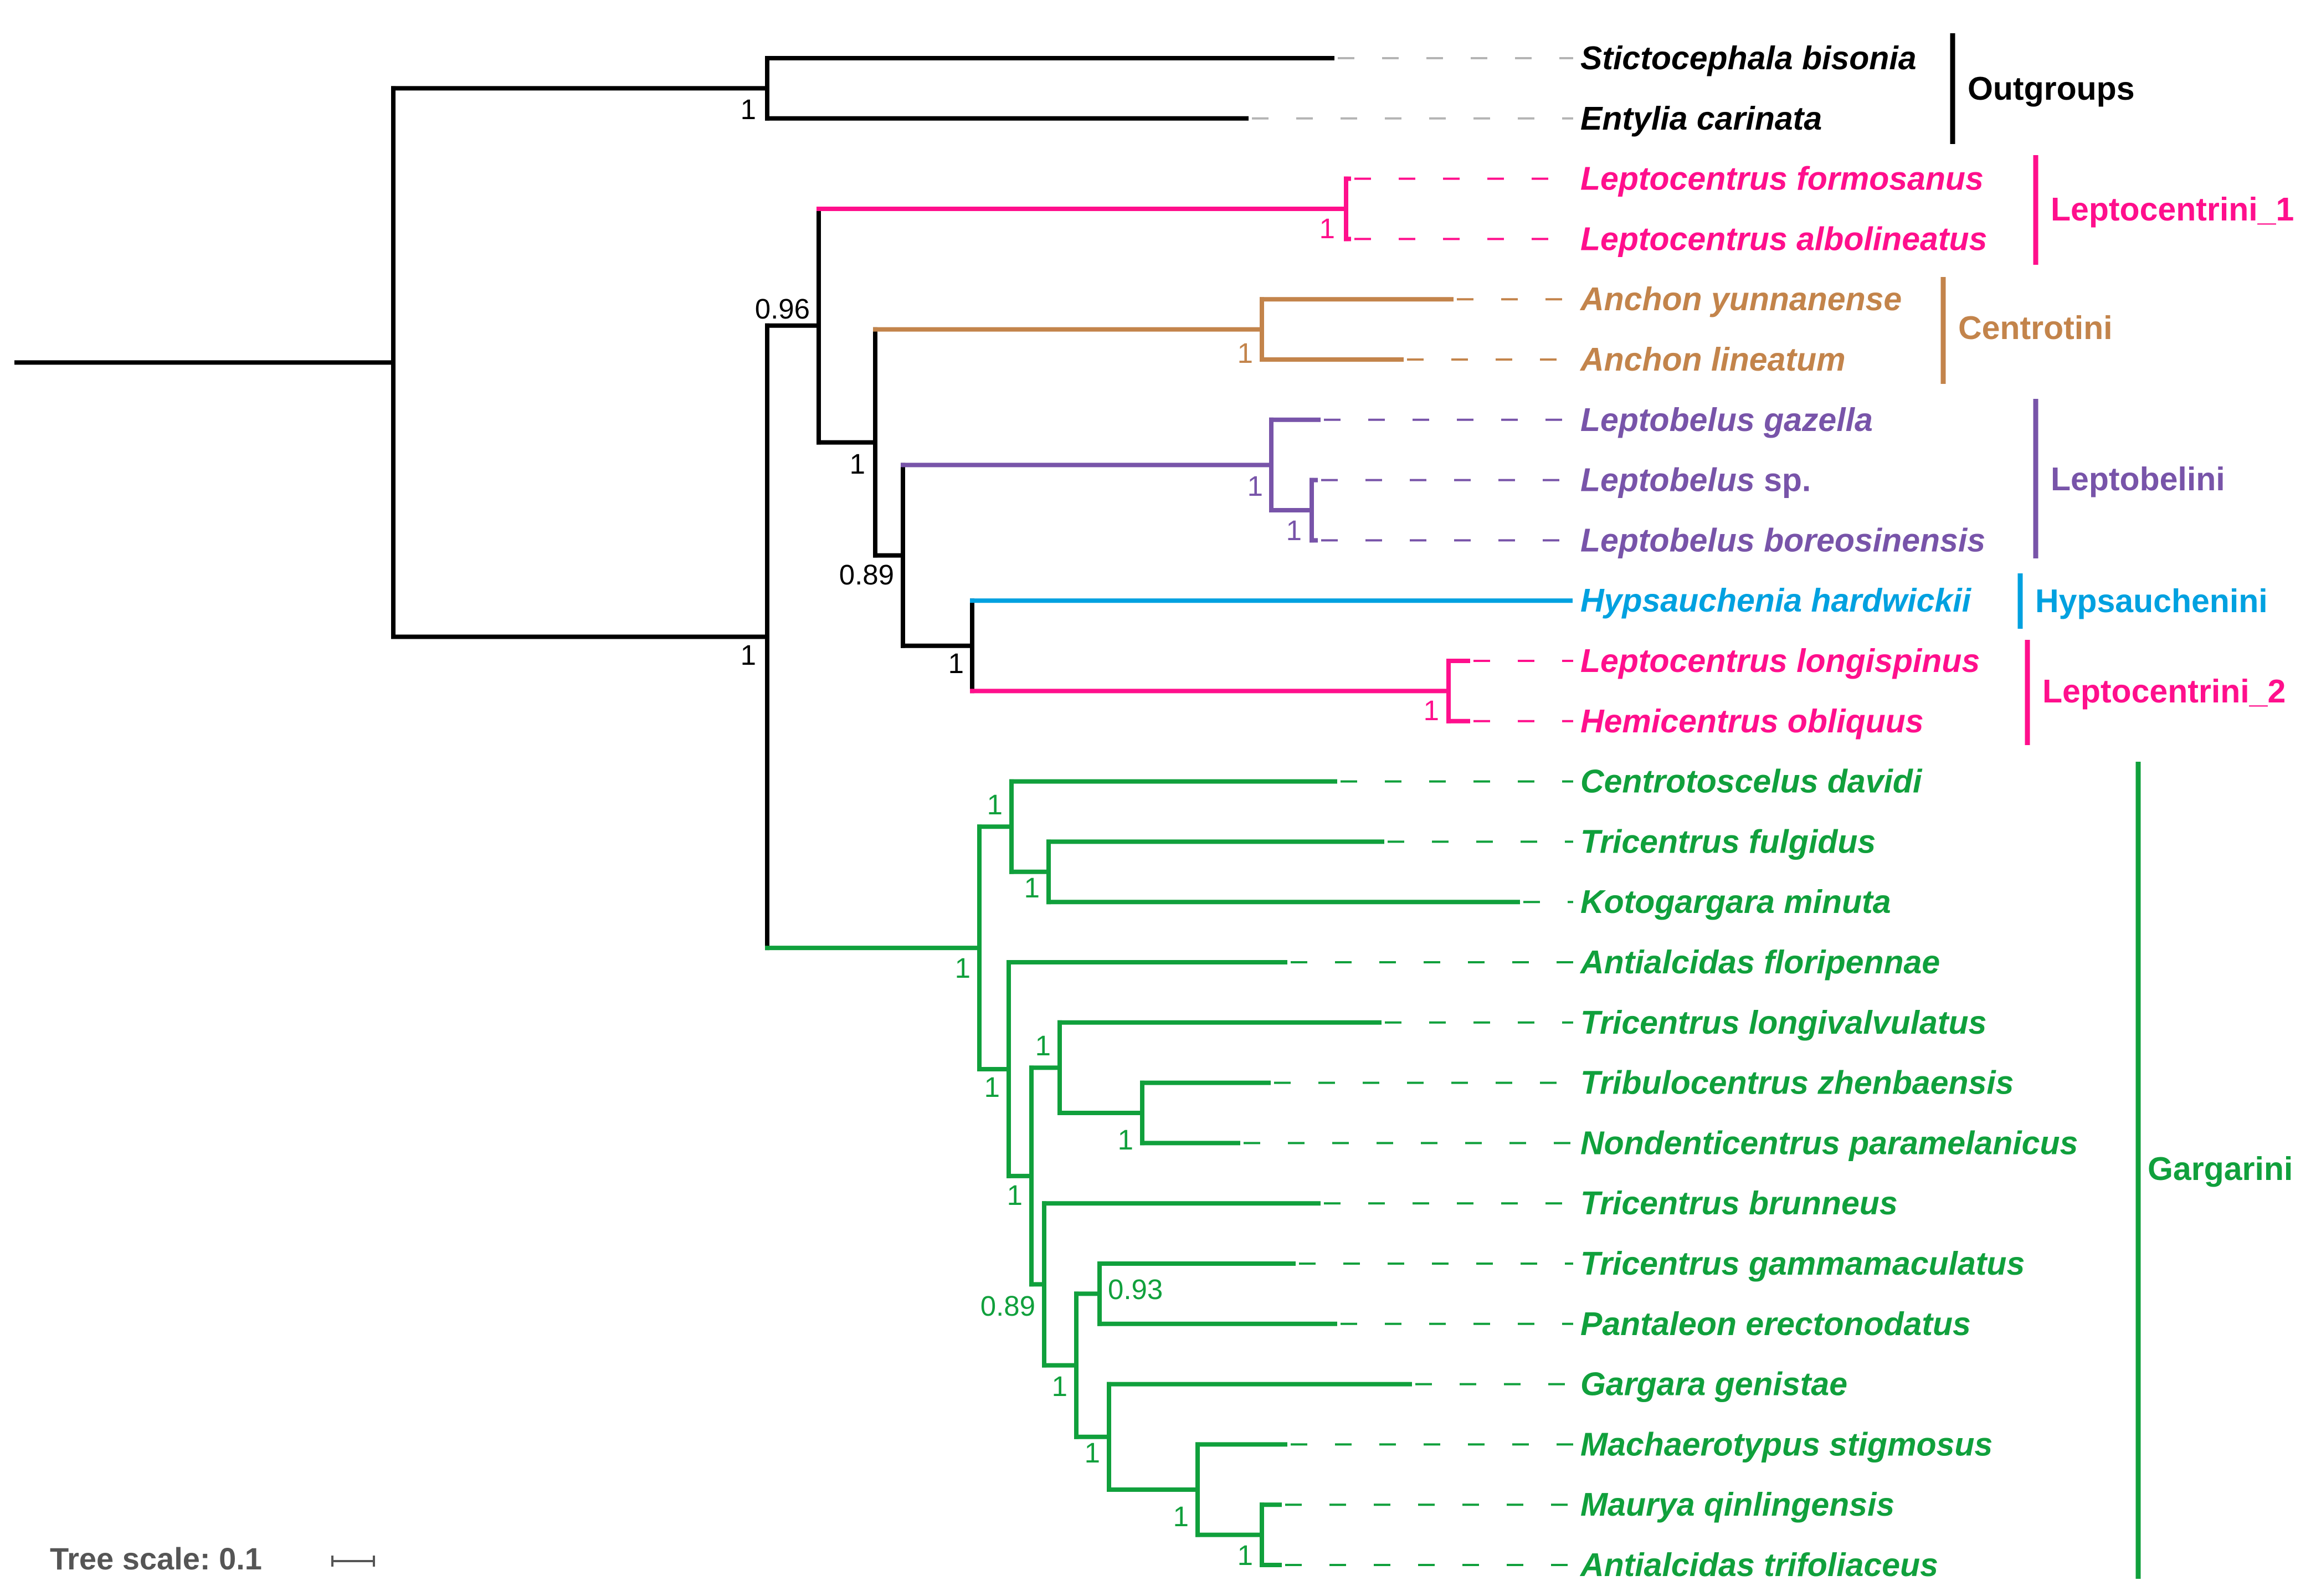  I want to click on taxon-label-lalbolineatus: Leptocentrus albolineatus, so click(1784, 238).